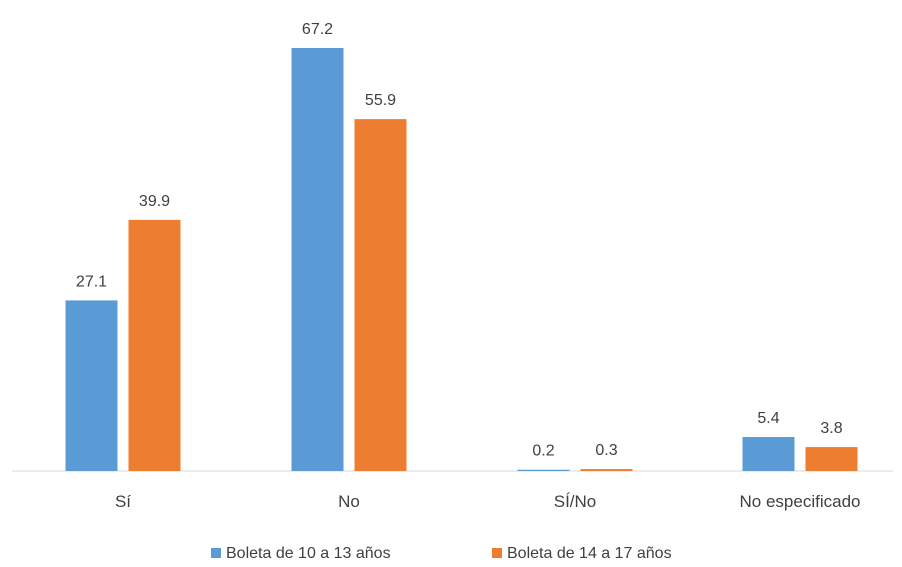  Describe the element at coordinates (543, 451) in the screenshot. I see `value-label-series-1-cat-3: 0.2` at that location.